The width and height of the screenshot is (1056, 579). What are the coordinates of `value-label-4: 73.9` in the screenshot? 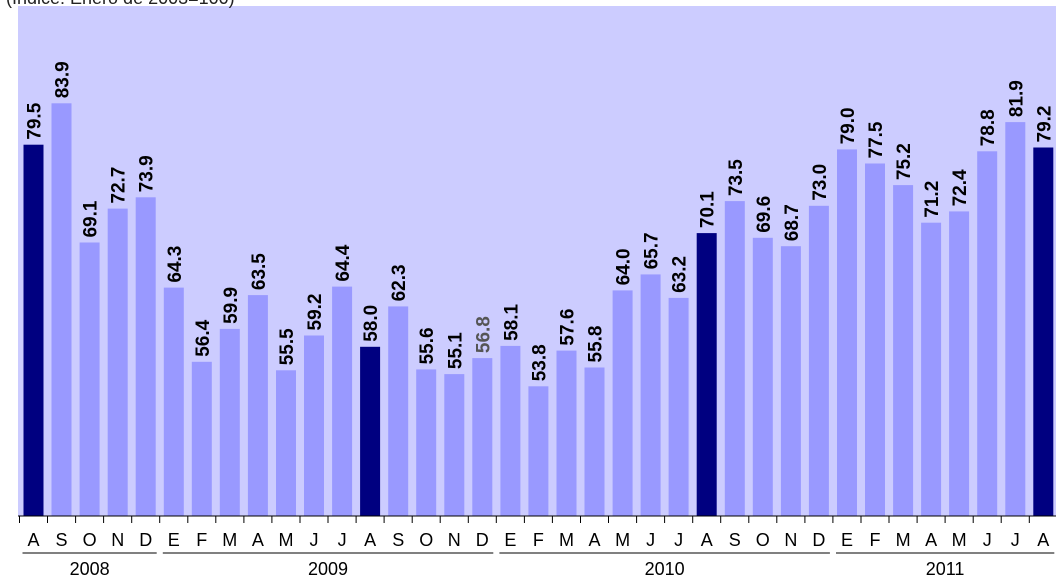 It's located at (147, 173).